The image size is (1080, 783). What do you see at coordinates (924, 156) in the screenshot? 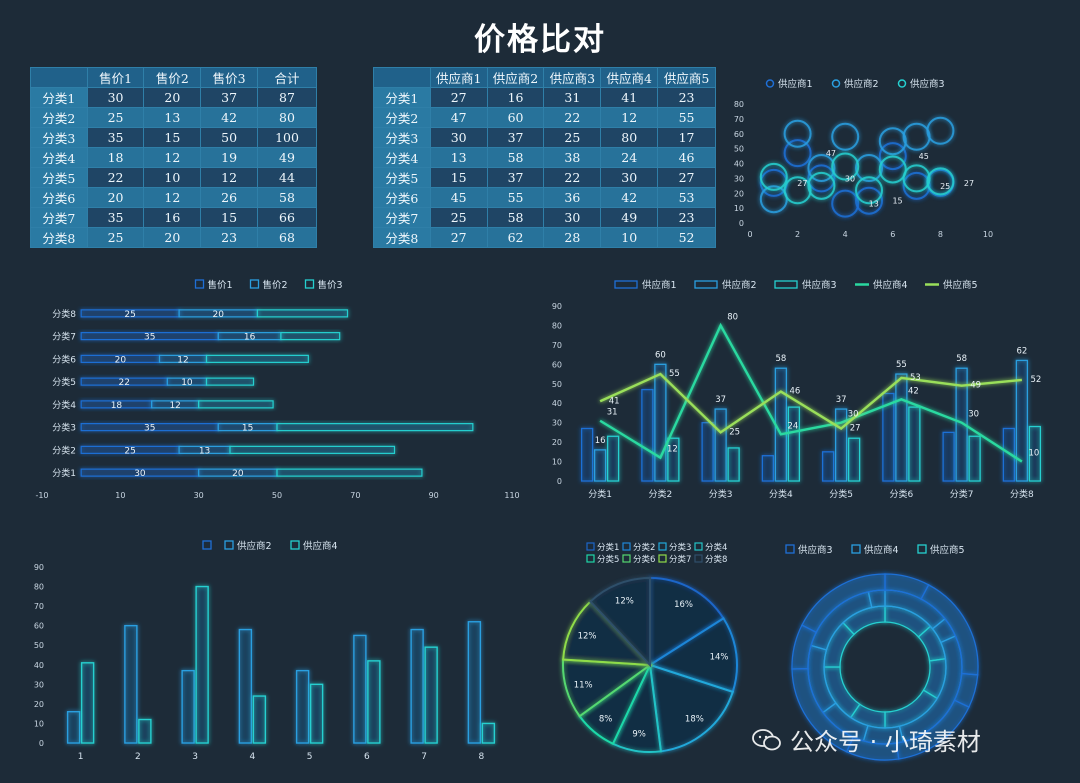
I see `data-label: 45` at bounding box center [924, 156].